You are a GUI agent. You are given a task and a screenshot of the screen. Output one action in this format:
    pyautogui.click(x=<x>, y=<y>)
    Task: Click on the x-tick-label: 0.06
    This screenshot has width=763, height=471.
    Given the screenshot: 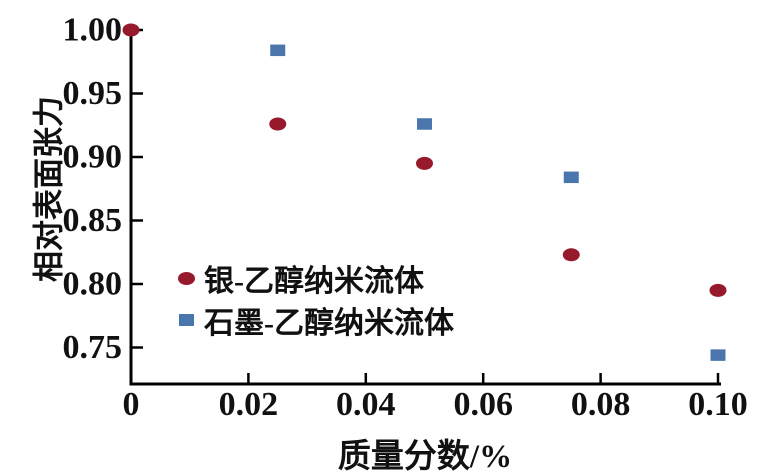 What is the action you would take?
    pyautogui.click(x=483, y=404)
    